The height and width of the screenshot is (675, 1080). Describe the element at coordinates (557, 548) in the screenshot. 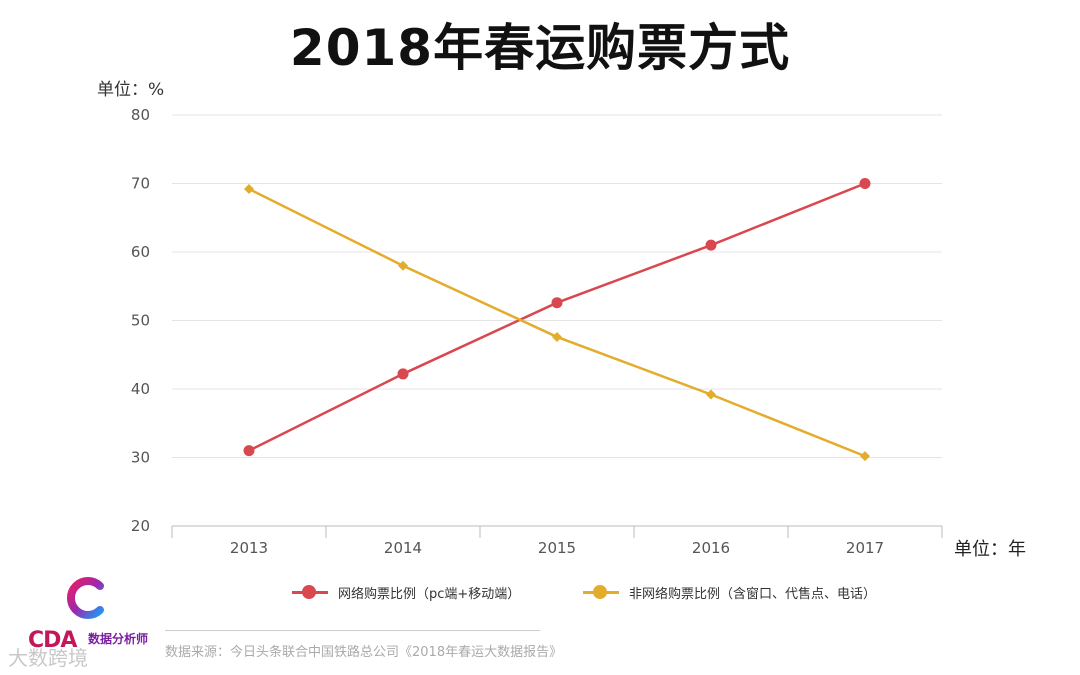

I see `x-tick-label: 2015` at that location.